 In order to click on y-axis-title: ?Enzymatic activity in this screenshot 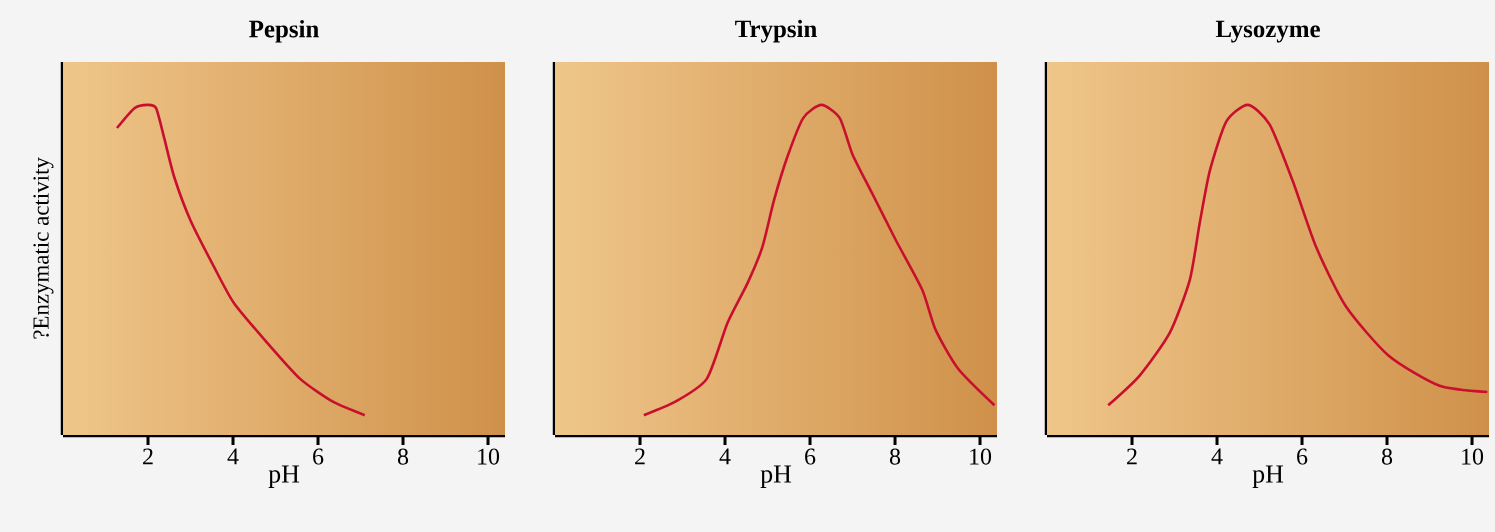, I will do `click(43, 248)`.